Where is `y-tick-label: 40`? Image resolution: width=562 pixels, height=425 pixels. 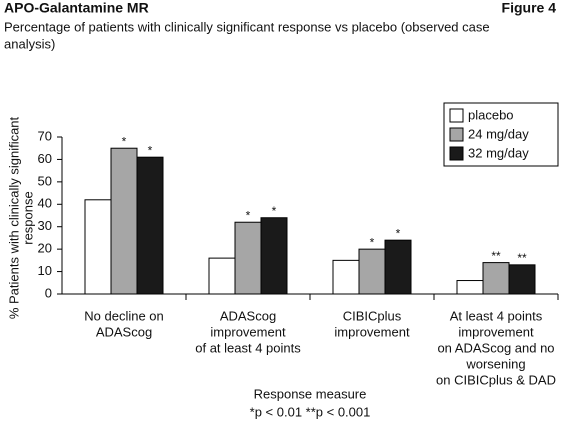 y-tick-label: 40 is located at coordinates (45, 203).